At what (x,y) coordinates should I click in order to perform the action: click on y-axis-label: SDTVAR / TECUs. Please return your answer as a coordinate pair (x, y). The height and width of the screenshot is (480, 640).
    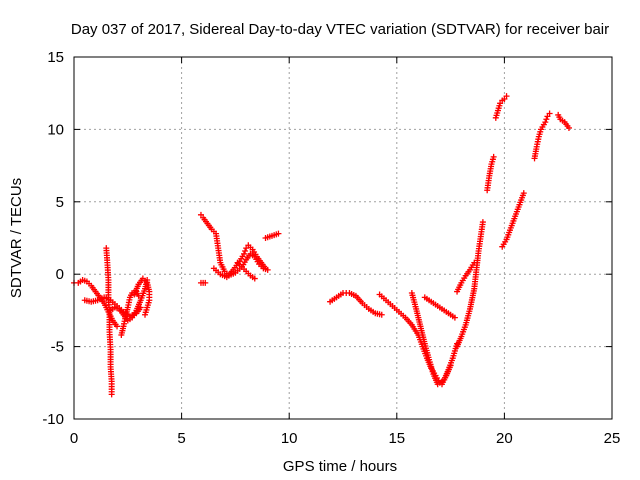
    Looking at the image, I should click on (16, 238).